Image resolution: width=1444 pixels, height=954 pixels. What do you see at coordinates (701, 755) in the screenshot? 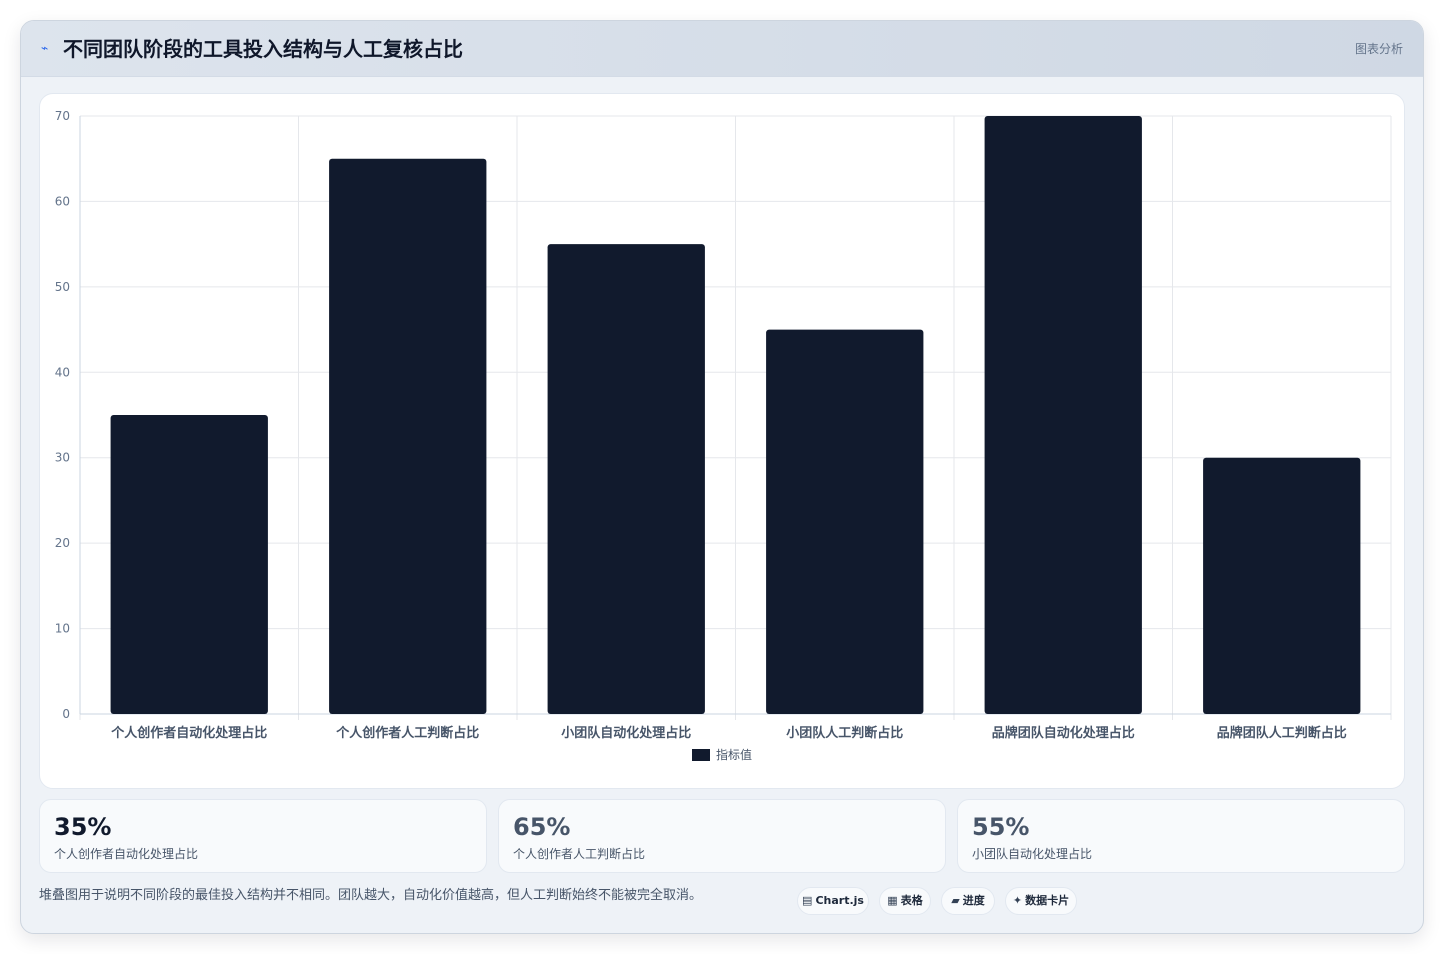
I see `legend-swatch` at bounding box center [701, 755].